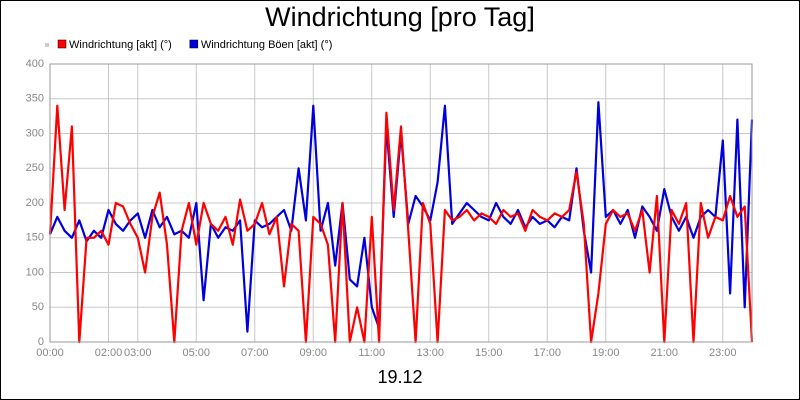 The image size is (800, 400). Describe the element at coordinates (371, 353) in the screenshot. I see `x-tick-label: 11:00` at that location.